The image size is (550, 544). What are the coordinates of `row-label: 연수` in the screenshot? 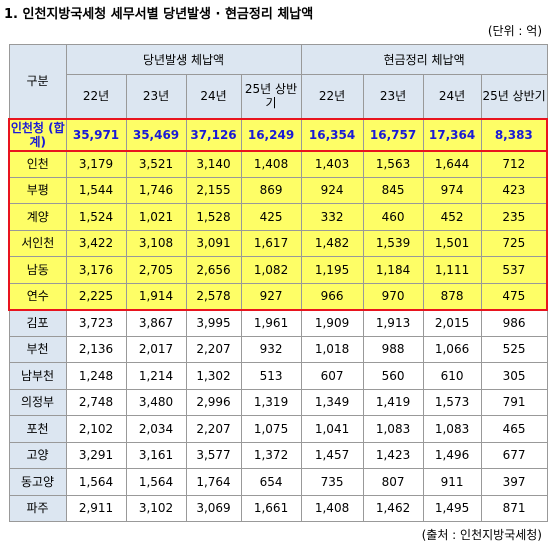 It's located at (37, 296).